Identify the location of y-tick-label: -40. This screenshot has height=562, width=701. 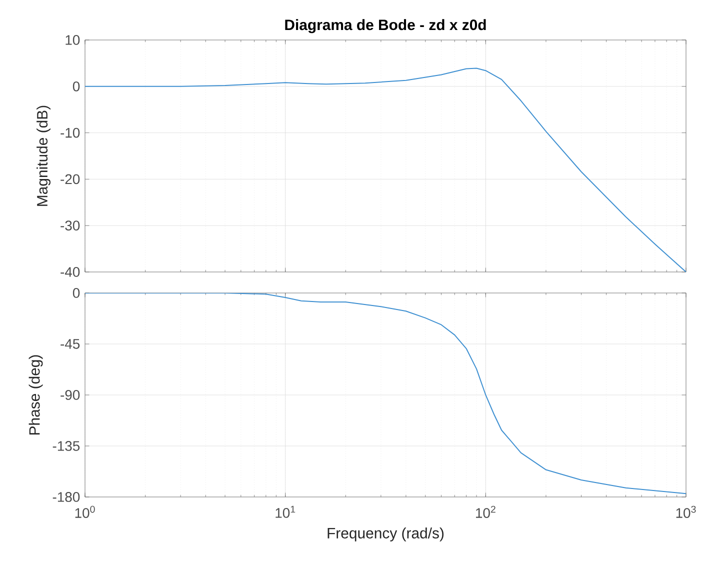
(70, 272).